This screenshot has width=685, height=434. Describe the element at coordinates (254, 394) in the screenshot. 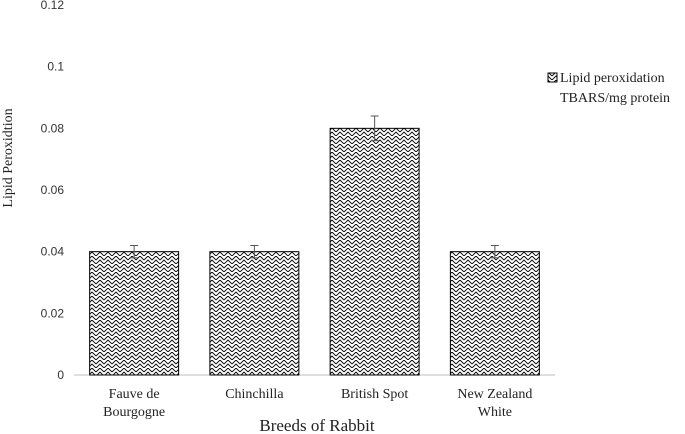

I see `x-tick-label: Chinchilla` at that location.